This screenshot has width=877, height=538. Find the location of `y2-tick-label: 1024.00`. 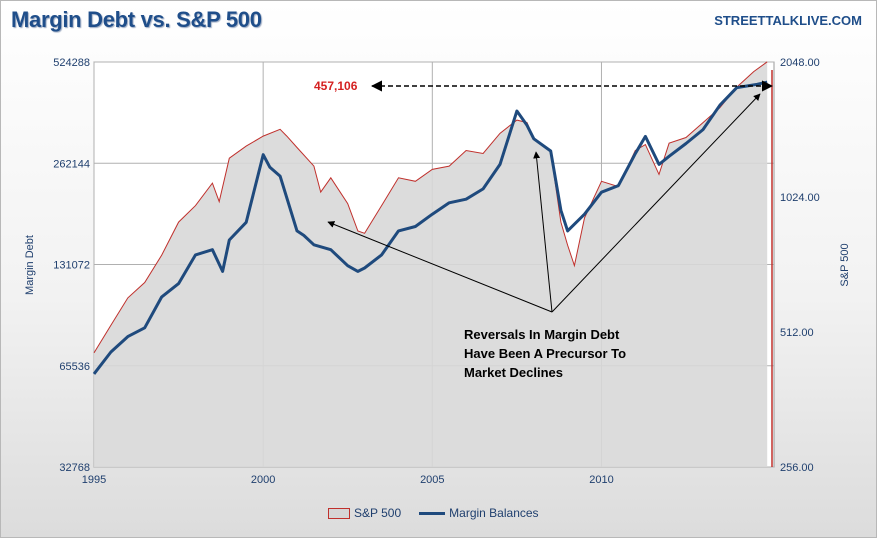

y2-tick-label: 1024.00 is located at coordinates (800, 198).